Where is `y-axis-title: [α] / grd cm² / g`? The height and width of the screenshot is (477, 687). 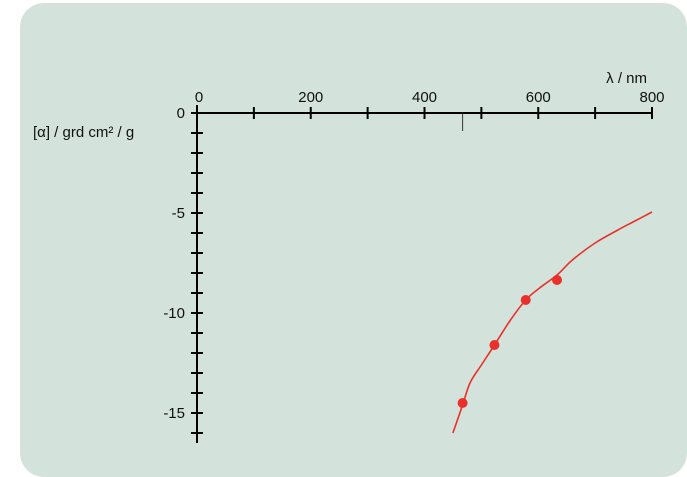
y-axis-title: [α] / grd cm² / g is located at coordinates (83, 132).